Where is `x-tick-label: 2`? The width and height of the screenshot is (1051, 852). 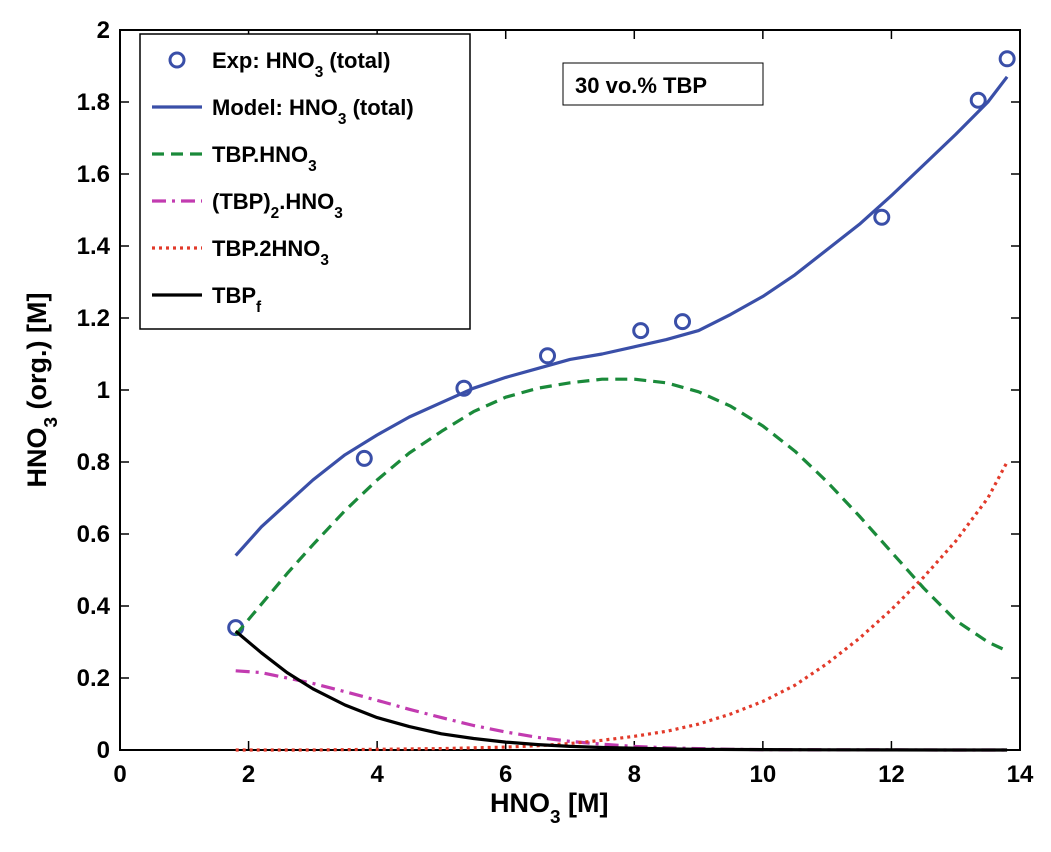 x-tick-label: 2 is located at coordinates (248, 774).